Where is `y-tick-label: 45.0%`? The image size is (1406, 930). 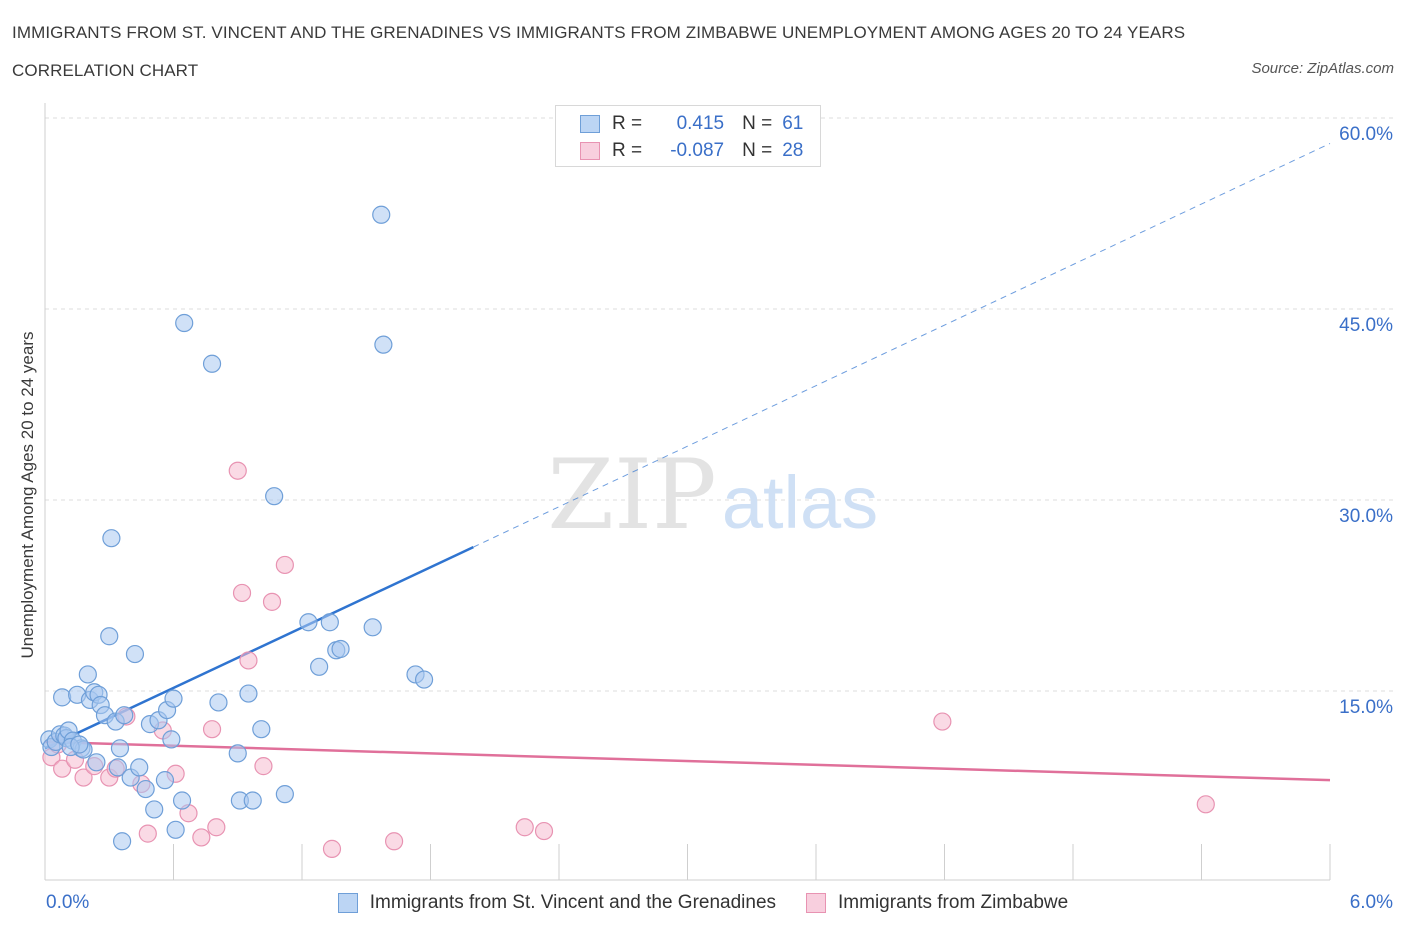
y-tick-label: 45.0% is located at coordinates (1366, 325).